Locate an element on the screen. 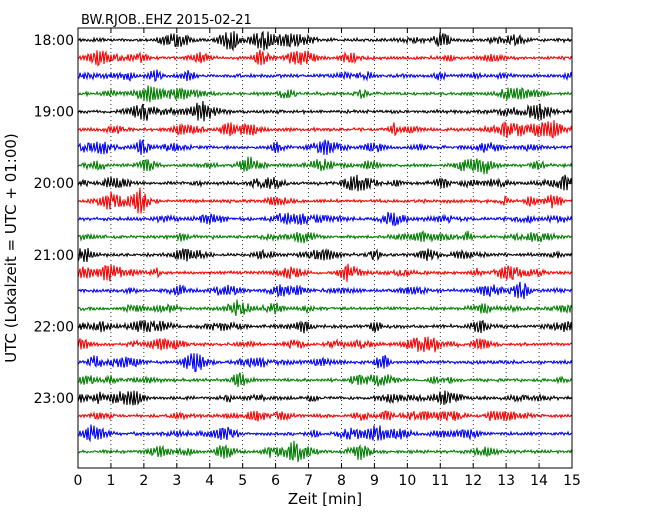  x-tick-label: 7 is located at coordinates (308, 481).